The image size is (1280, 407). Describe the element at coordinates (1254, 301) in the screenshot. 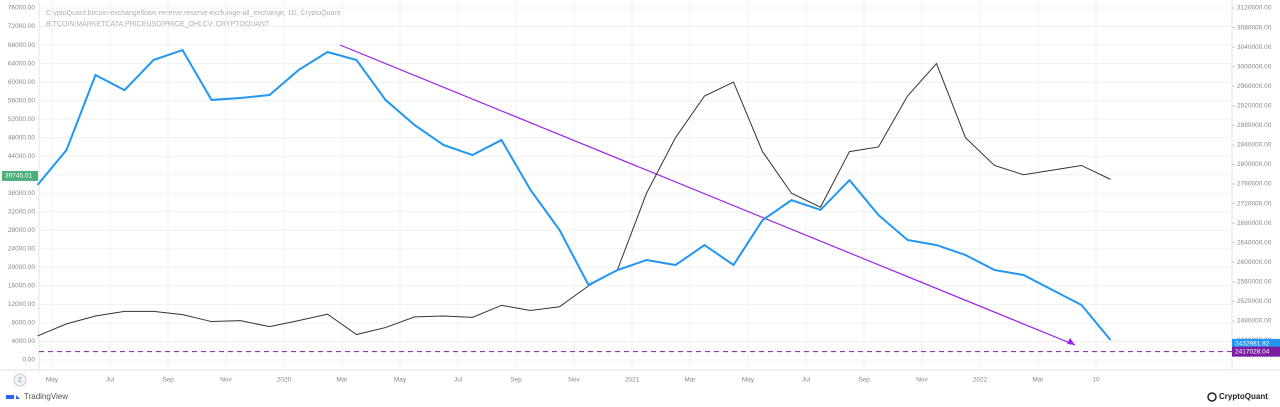

I see `y2-tick-label: 2520000.00` at that location.